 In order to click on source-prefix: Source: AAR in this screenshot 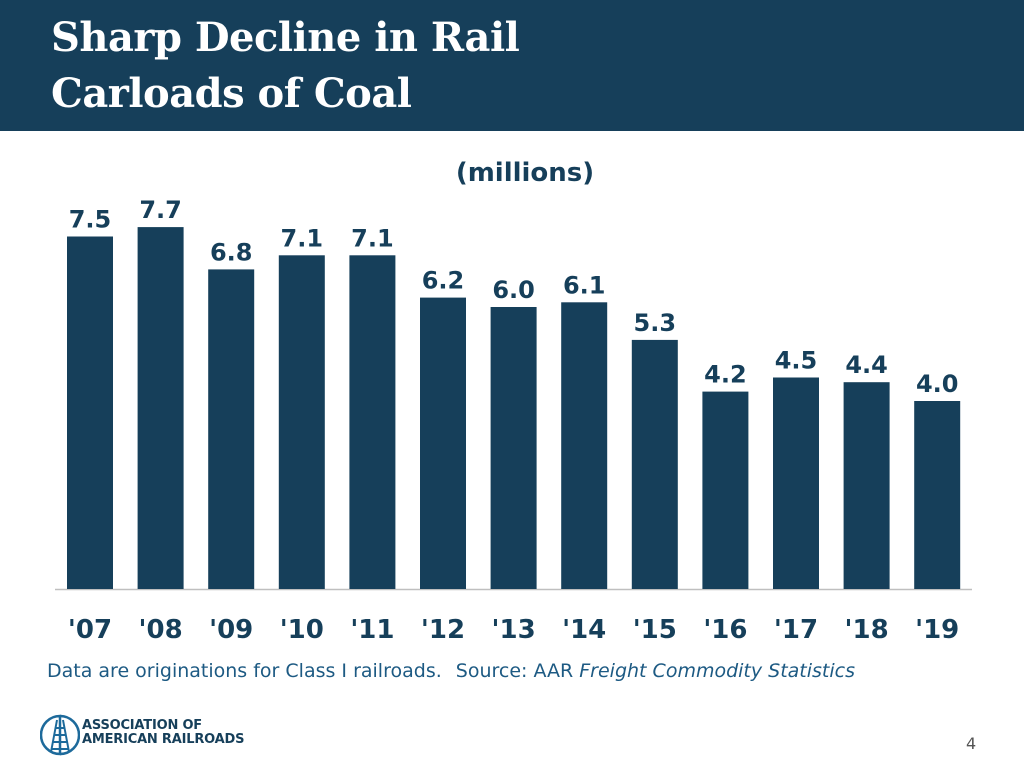, I will do `click(514, 671)`.